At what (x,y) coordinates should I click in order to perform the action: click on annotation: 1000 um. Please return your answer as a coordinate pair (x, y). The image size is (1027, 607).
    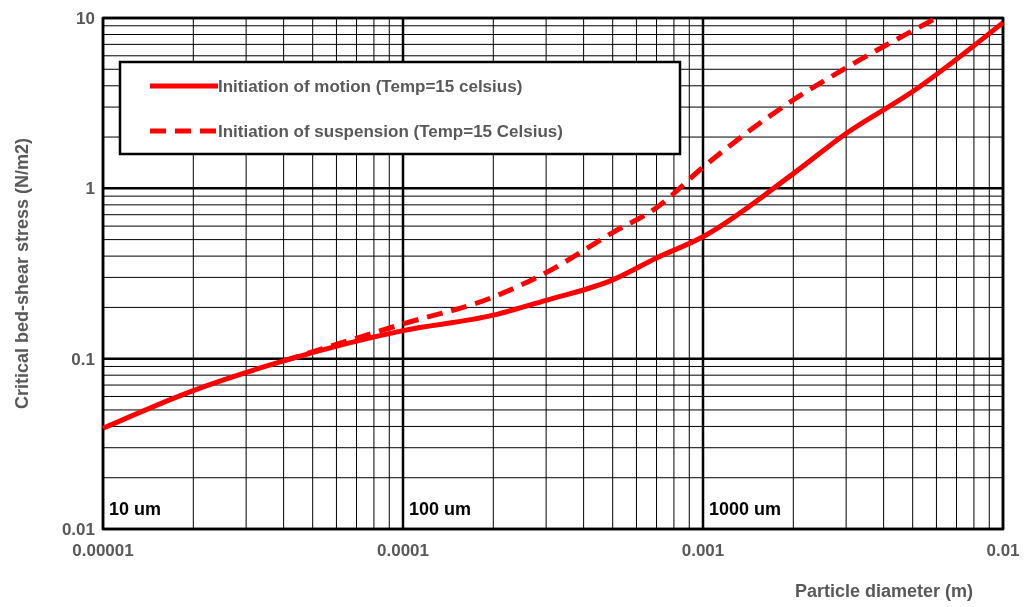
    Looking at the image, I should click on (745, 509).